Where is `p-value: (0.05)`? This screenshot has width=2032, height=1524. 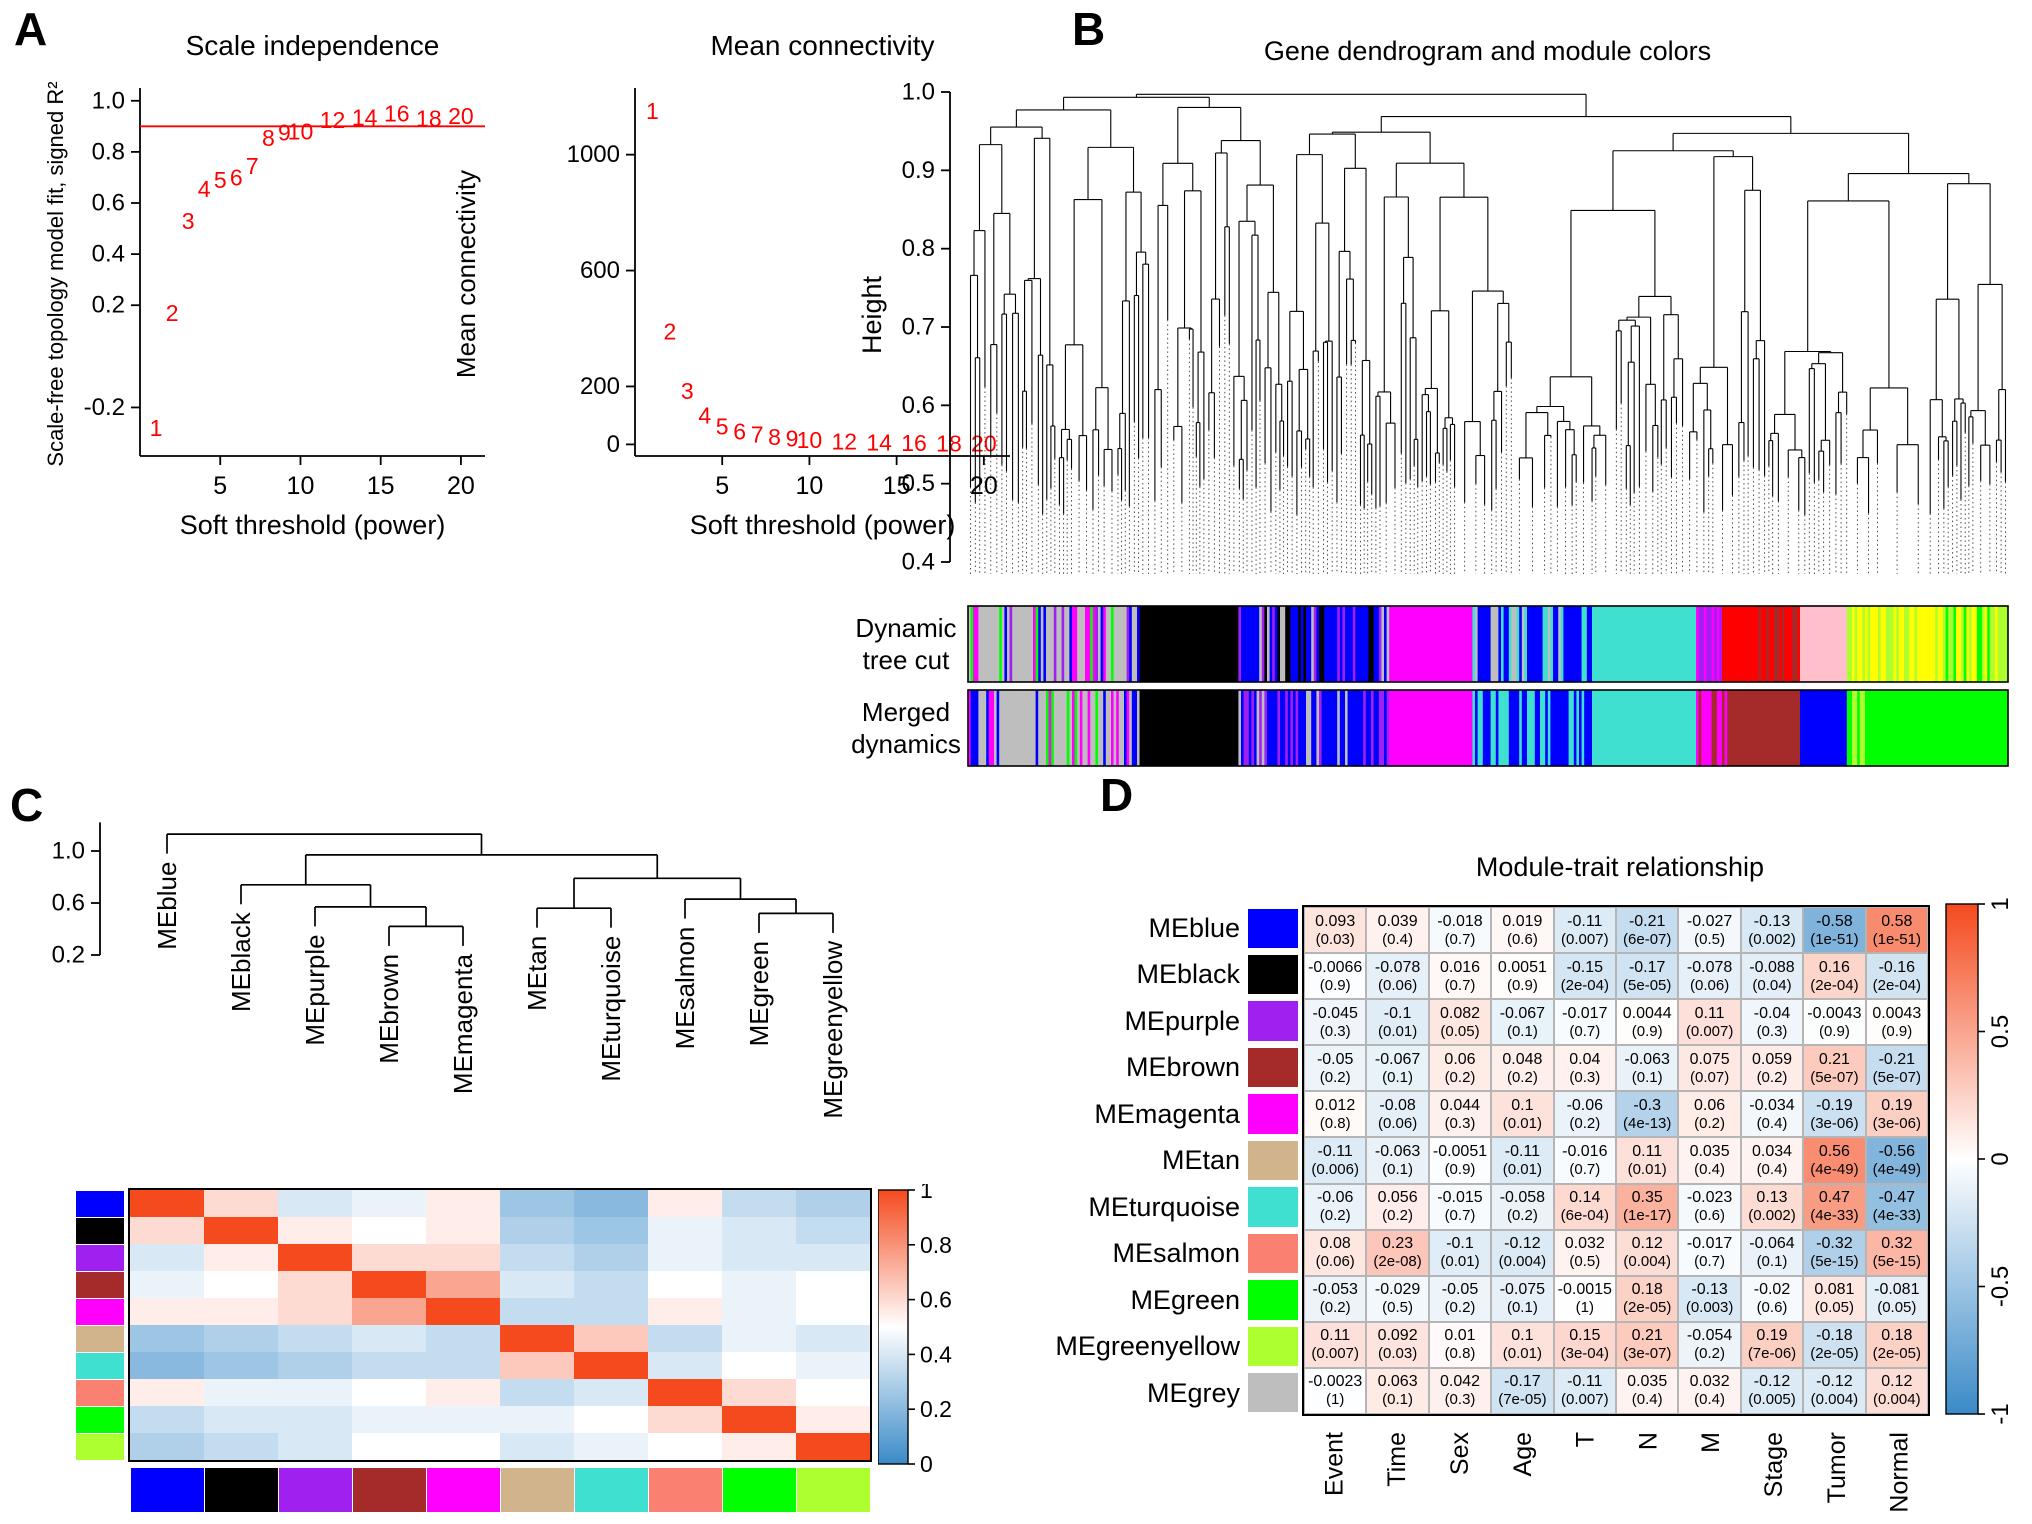 p-value: (0.05) is located at coordinates (1897, 1308).